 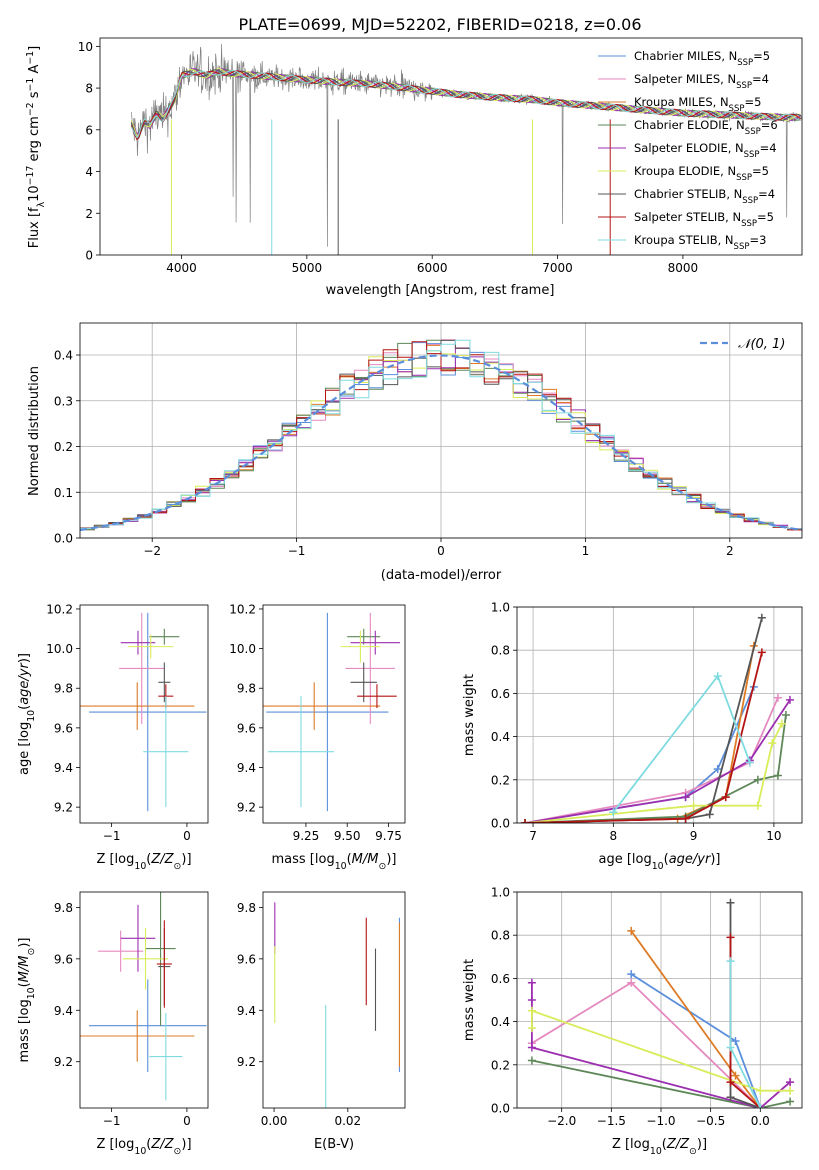 I want to click on y-tick-label: 10.2, so click(x=59, y=609).